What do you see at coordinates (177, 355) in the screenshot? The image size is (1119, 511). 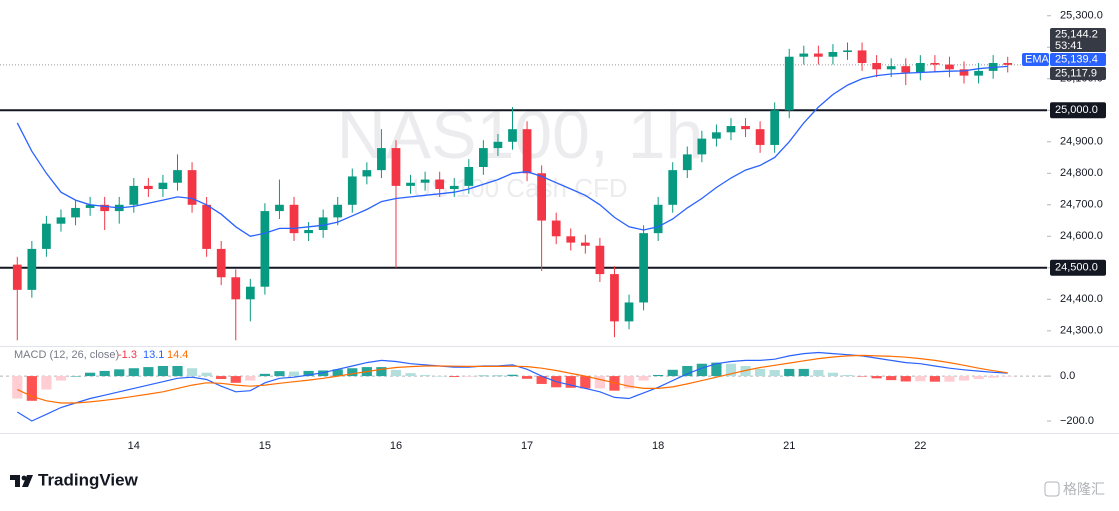 I see `legend-signal-value: 14.4` at bounding box center [177, 355].